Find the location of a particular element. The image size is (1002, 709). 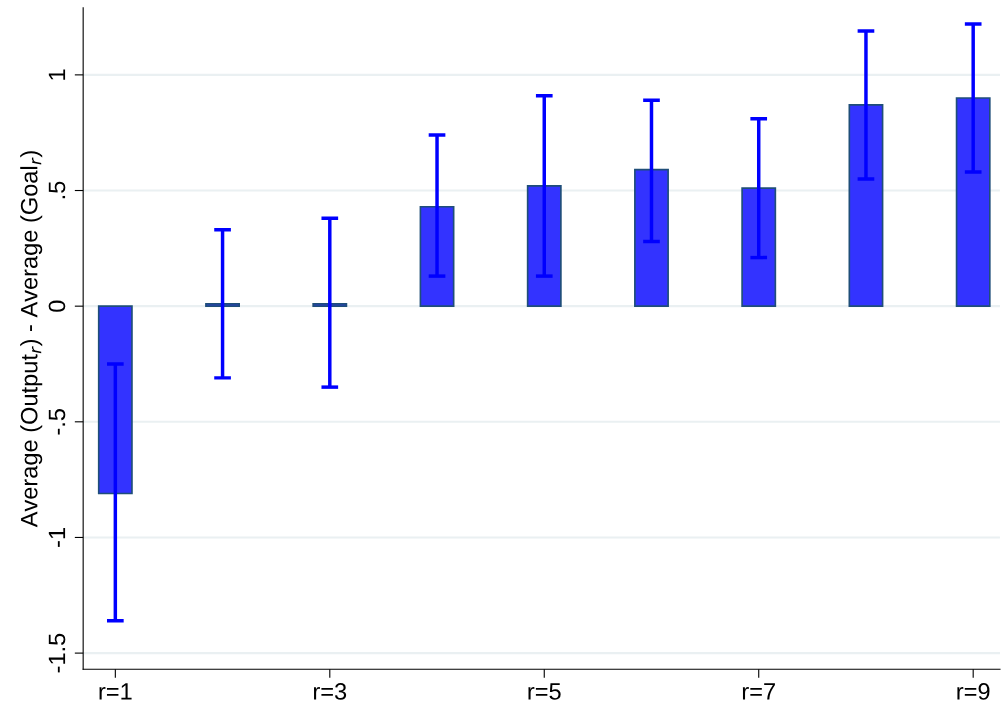

y-tick-label: -1.5 is located at coordinates (57, 653).